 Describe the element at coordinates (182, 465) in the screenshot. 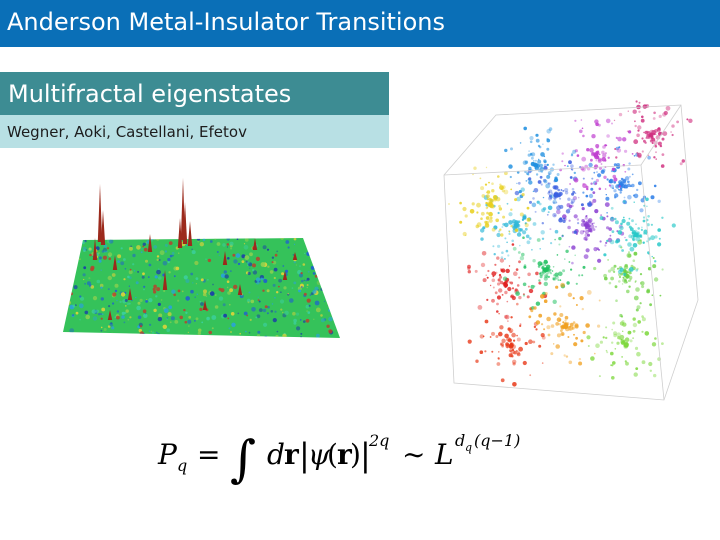

I see `formula-p-subscript: q` at that location.